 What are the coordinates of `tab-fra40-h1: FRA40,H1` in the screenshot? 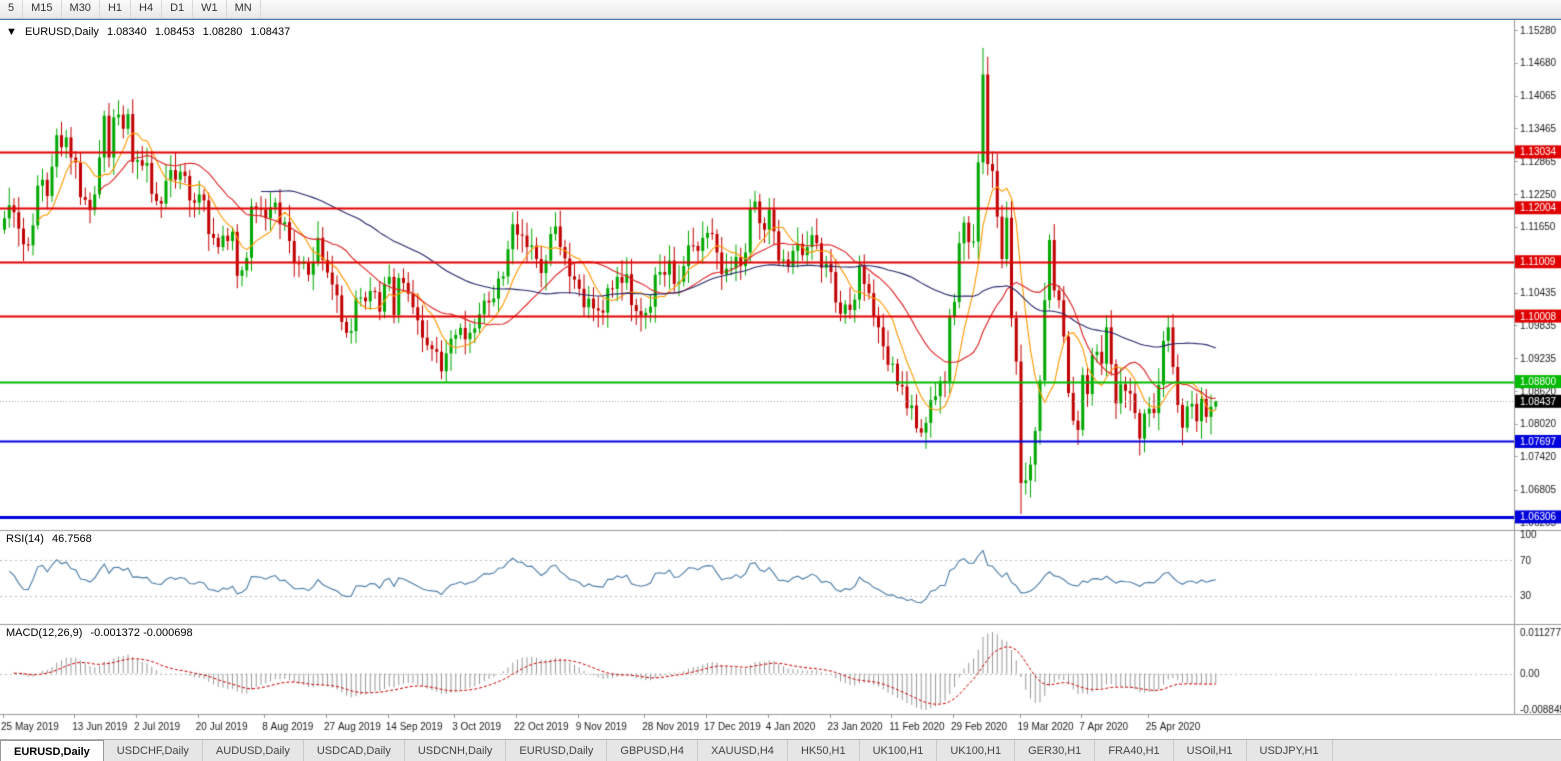 It's located at (1134, 750).